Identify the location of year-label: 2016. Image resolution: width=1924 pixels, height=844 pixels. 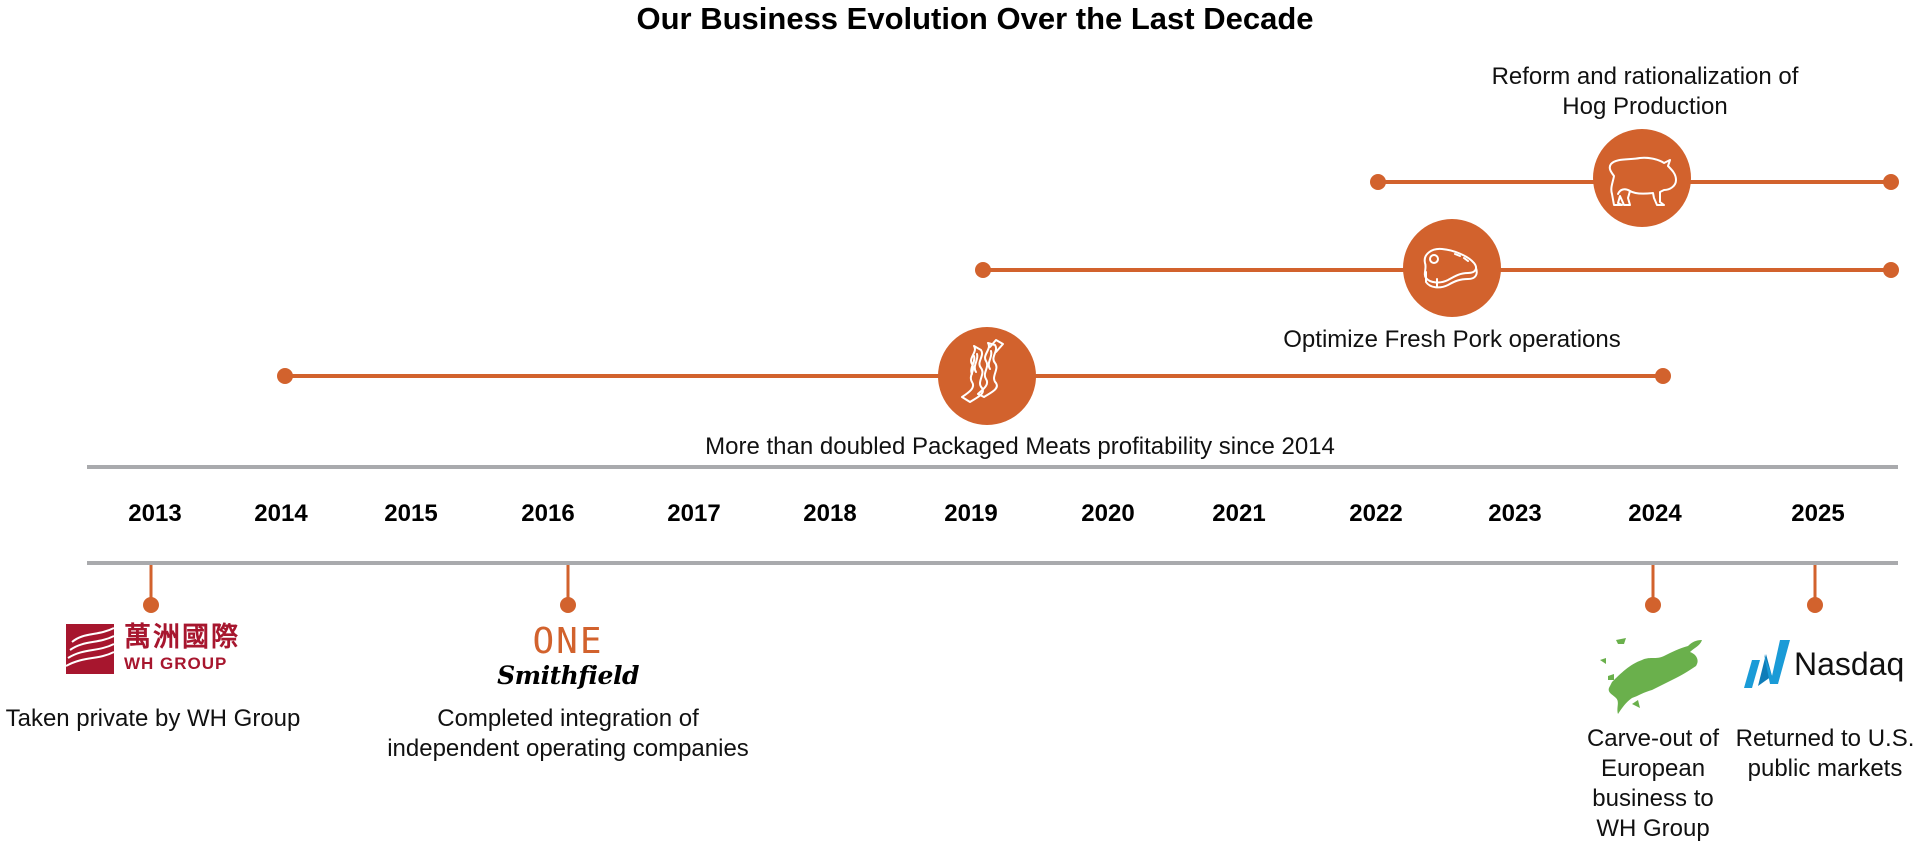
(548, 513).